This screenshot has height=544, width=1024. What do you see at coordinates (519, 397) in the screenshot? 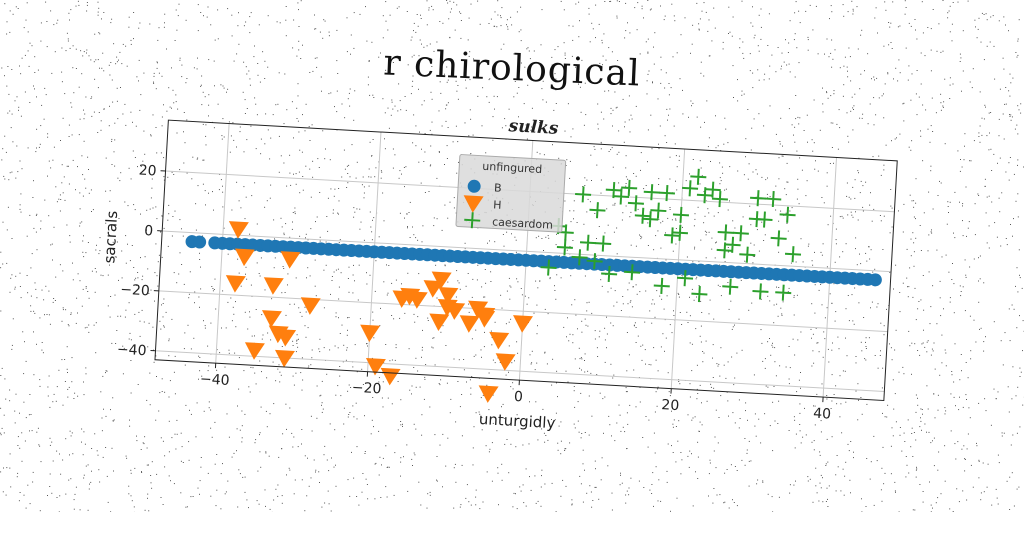
I see `x-tick-label: 0` at bounding box center [519, 397].